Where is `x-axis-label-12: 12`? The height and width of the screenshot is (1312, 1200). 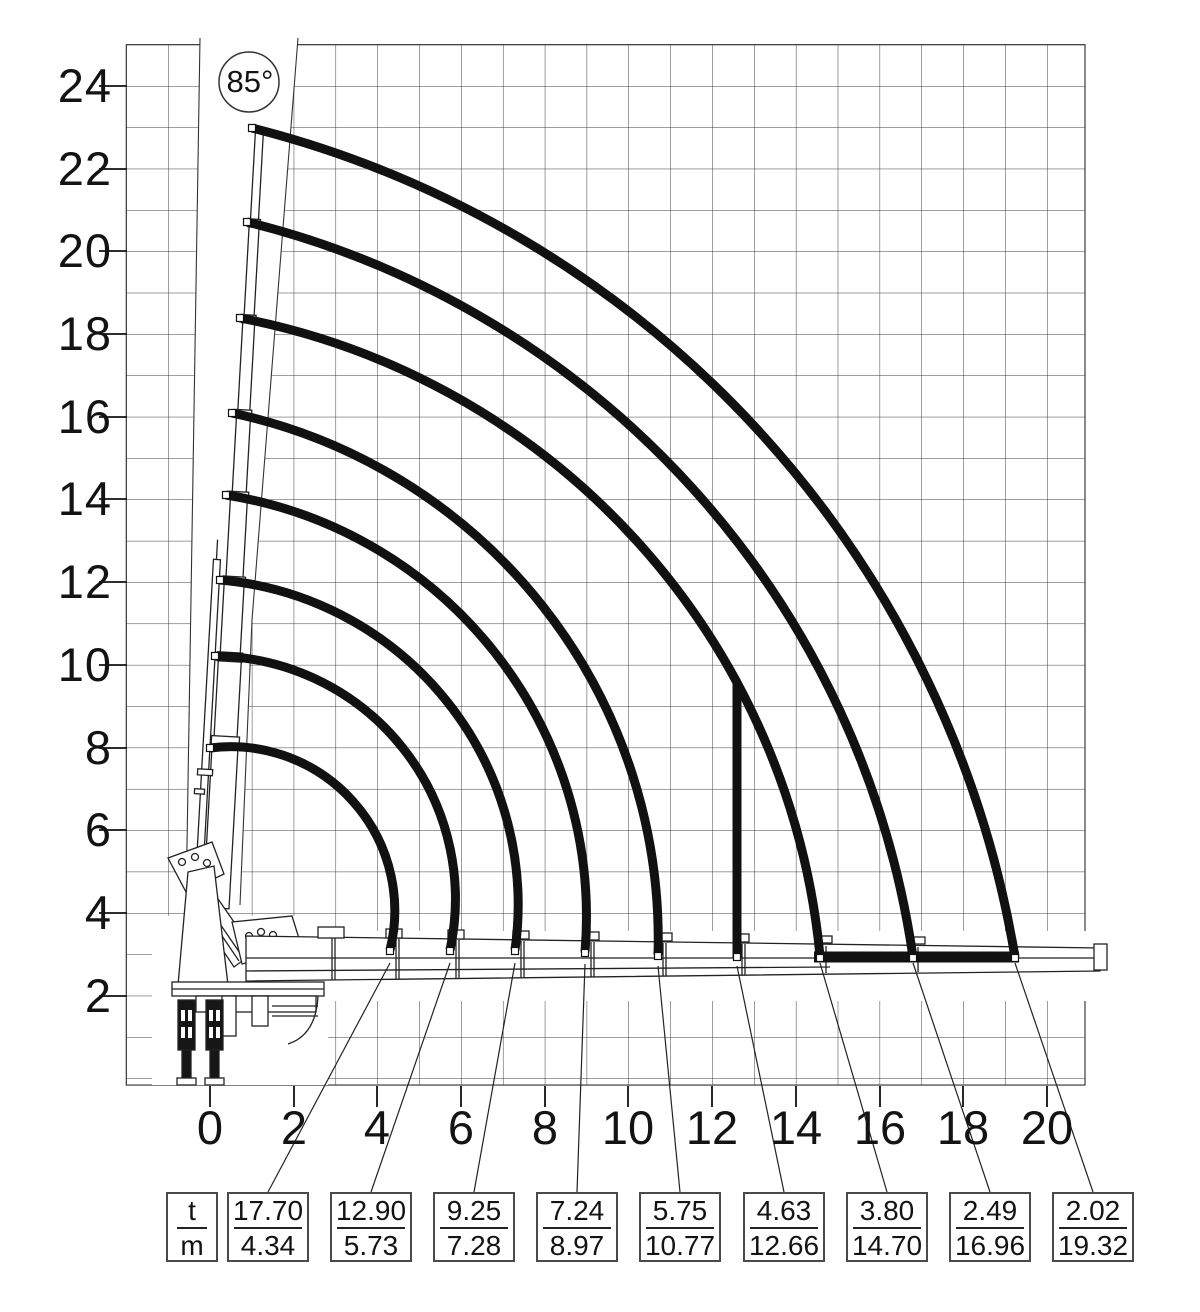
x-axis-label-12: 12 is located at coordinates (712, 1127).